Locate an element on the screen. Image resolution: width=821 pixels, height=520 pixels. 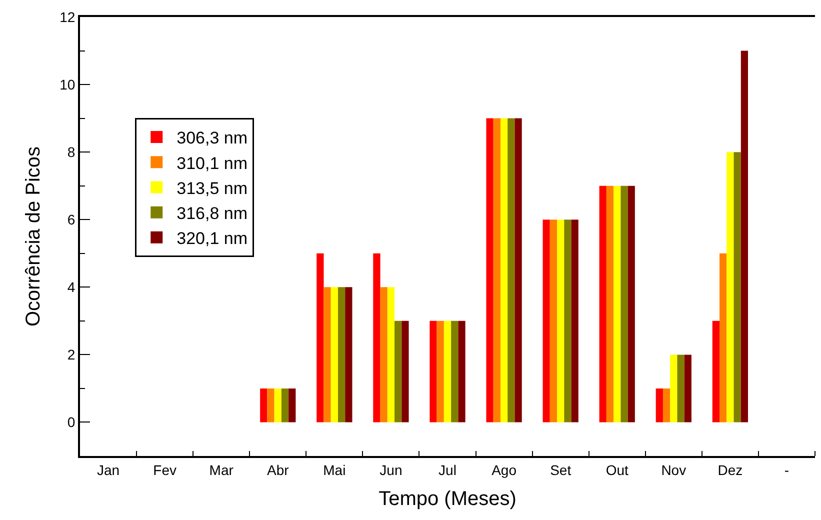
y-tick-label: 0 is located at coordinates (71, 422).